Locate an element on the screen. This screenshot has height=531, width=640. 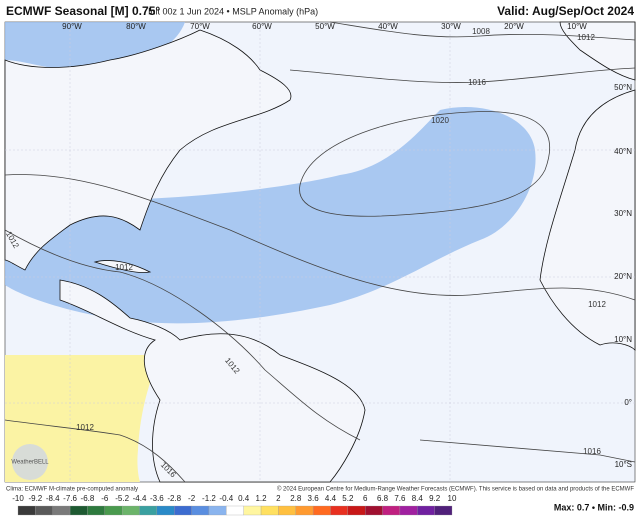
colorbar-label: 8.4 is located at coordinates (418, 498).